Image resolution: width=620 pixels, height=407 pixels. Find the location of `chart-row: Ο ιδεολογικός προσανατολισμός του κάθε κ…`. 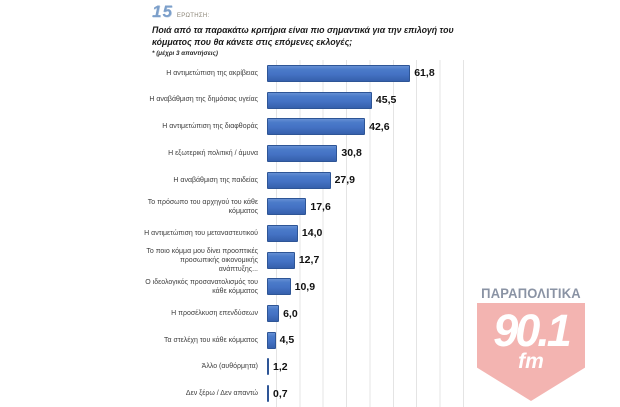

chart-row: Ο ιδεολογικός προσανατολισμός του κάθε κ… is located at coordinates (375, 287).